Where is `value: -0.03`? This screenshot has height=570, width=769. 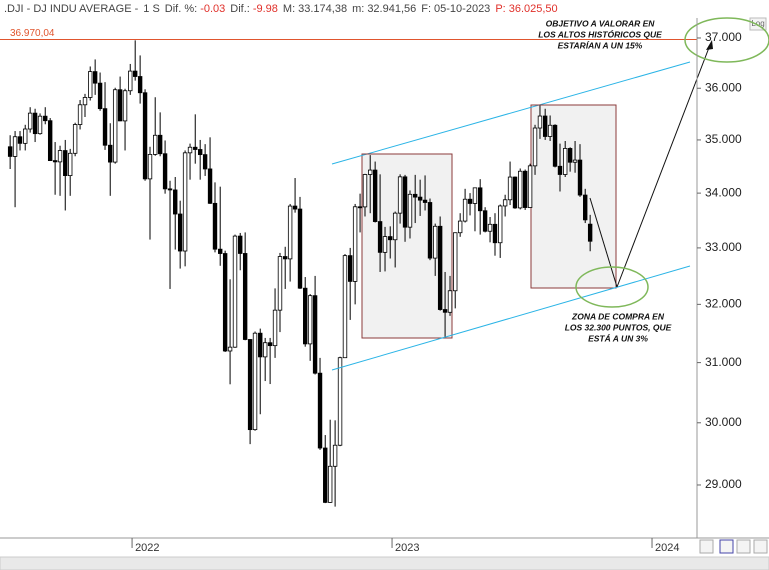 value: -0.03 is located at coordinates (212, 9).